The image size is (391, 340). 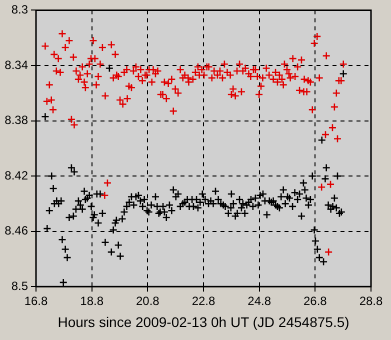 What do you see at coordinates (16, 120) in the screenshot?
I see `y-tick-label: 8.38` at bounding box center [16, 120].